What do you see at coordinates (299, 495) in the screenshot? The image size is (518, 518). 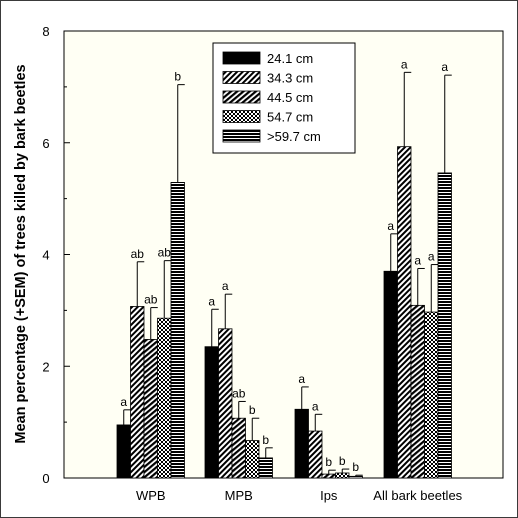 I see `x-axis: WPB MPB Ips All bark beetles` at bounding box center [299, 495].